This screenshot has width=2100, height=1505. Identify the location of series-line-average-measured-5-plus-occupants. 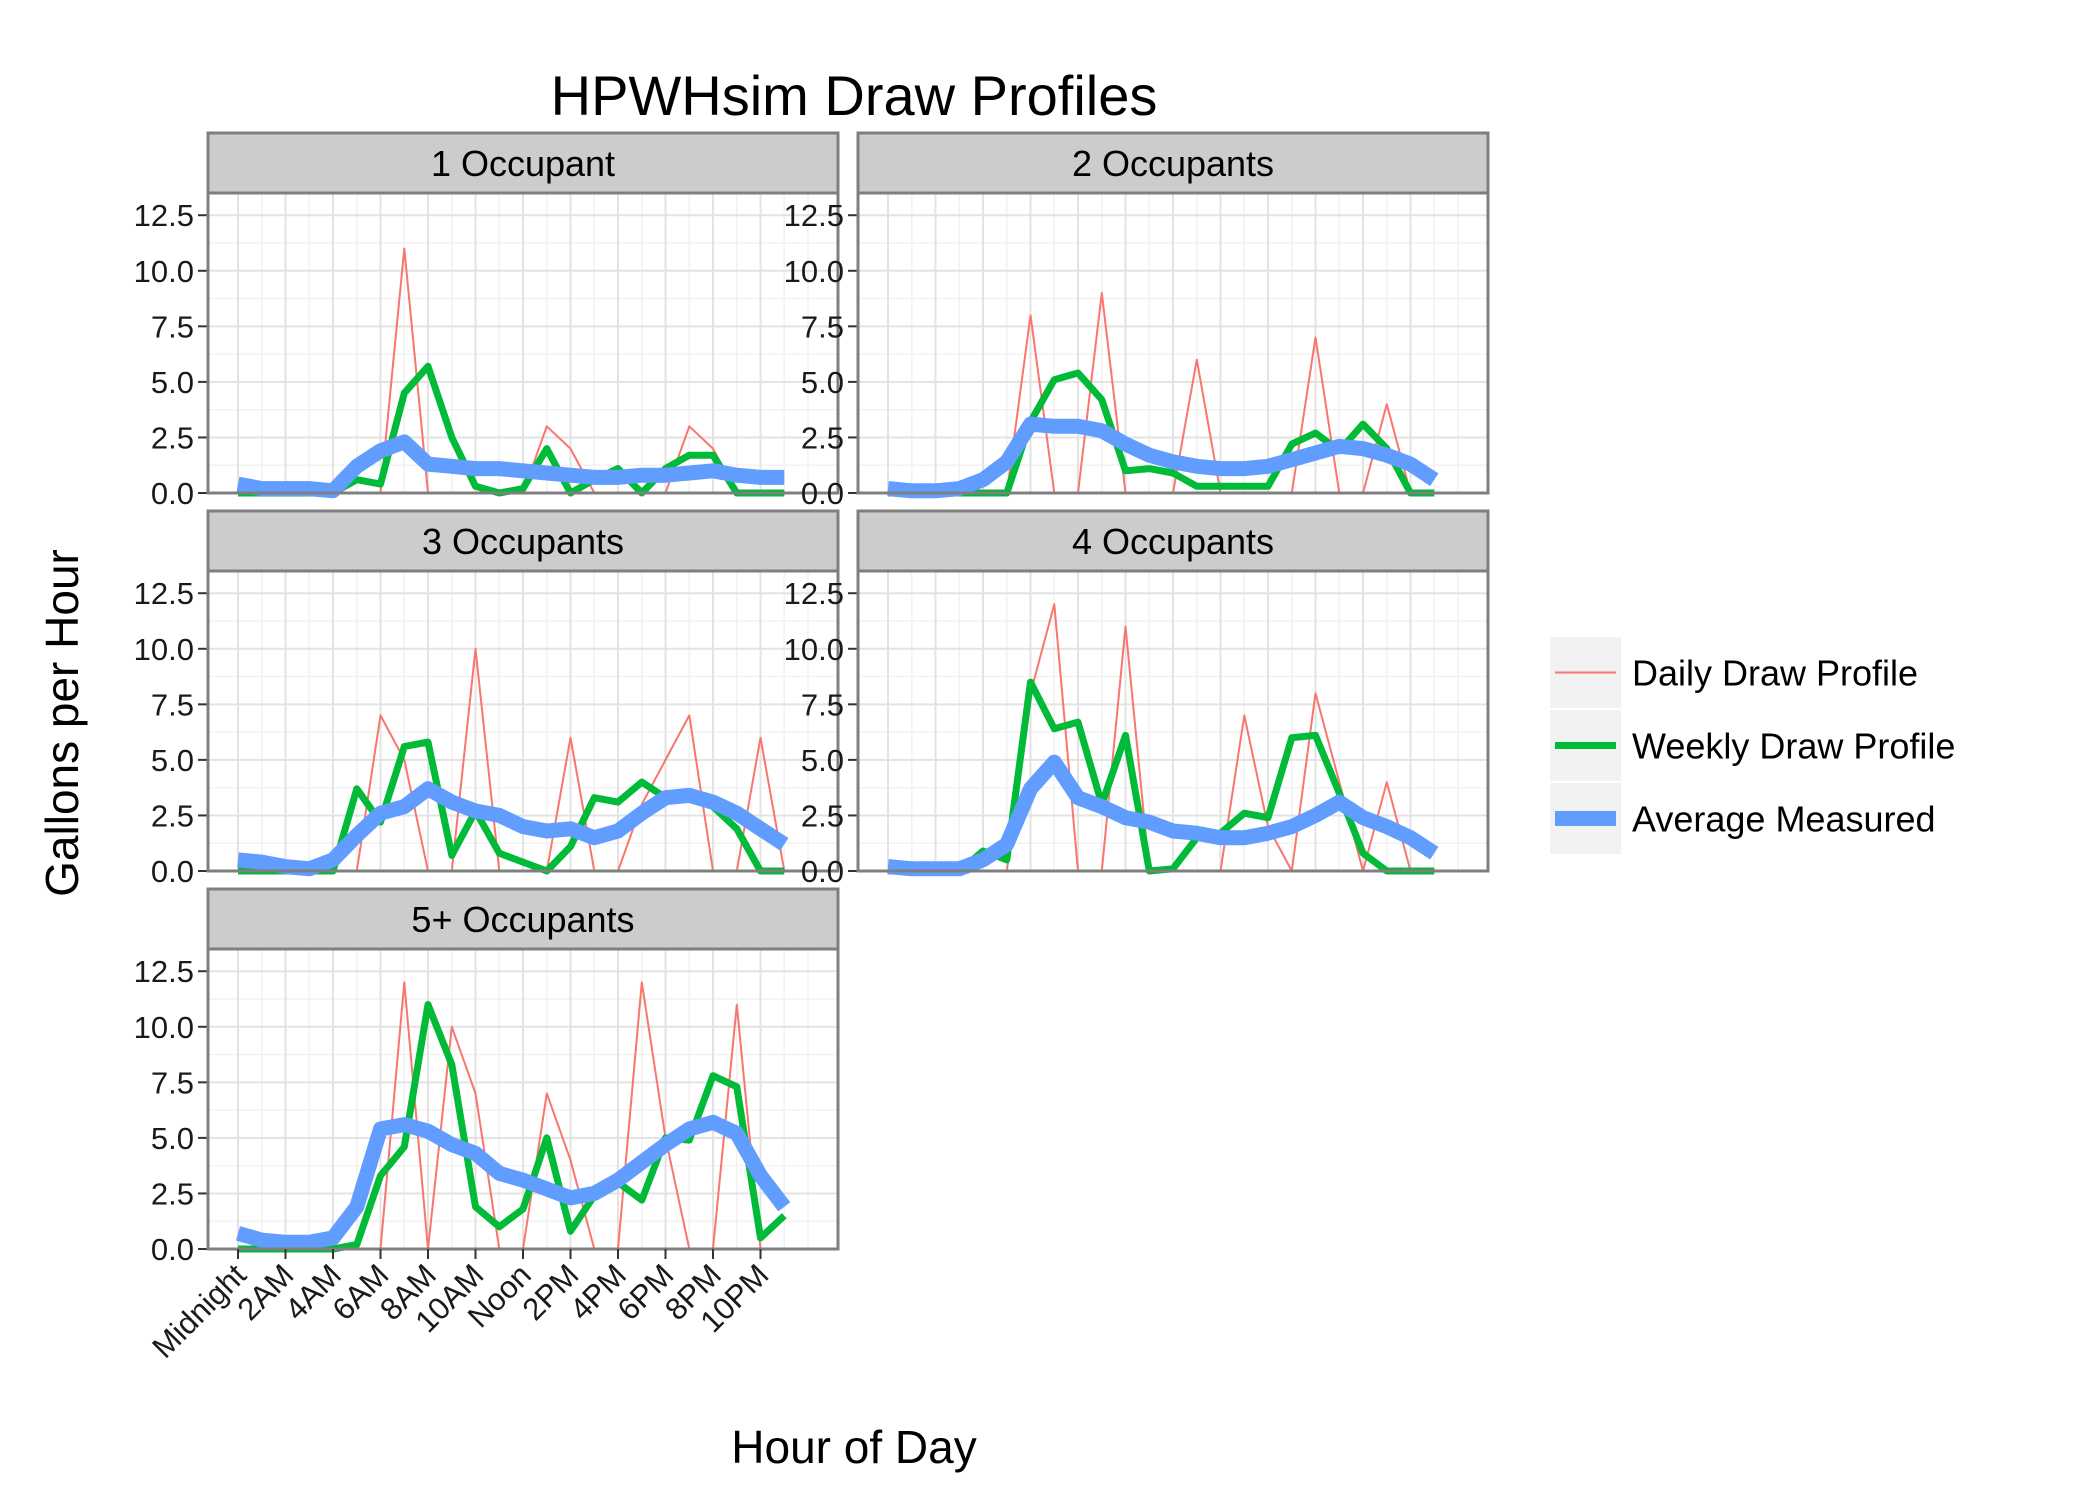
(513, 1182).